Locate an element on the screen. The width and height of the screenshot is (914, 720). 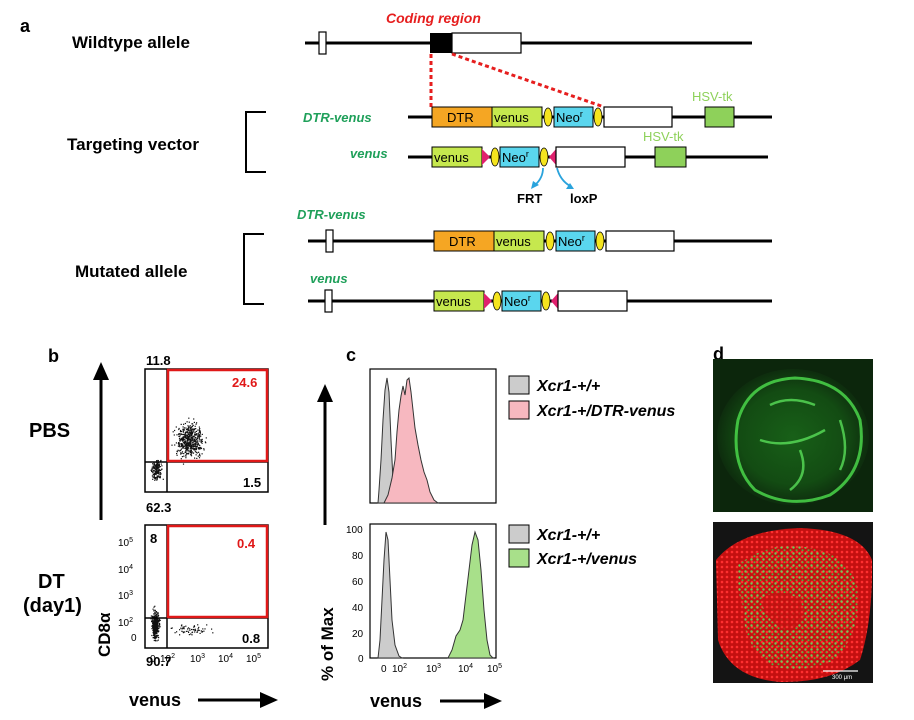
hist-bottom-venus-curve is located at coordinates (471, 594).